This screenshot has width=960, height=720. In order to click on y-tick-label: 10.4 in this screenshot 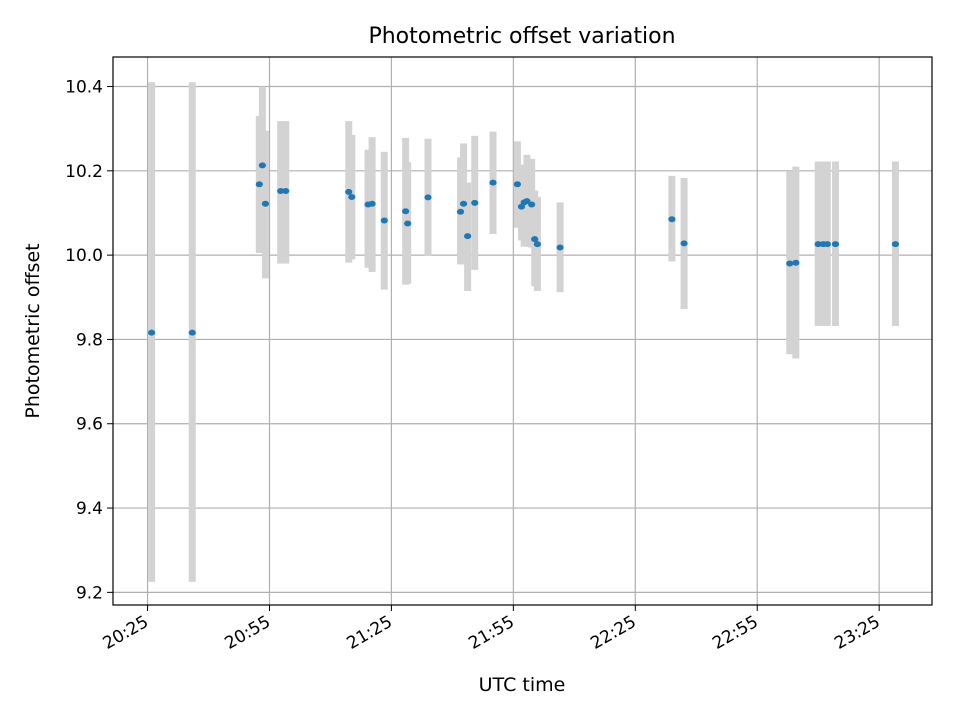, I will do `click(84, 88)`.